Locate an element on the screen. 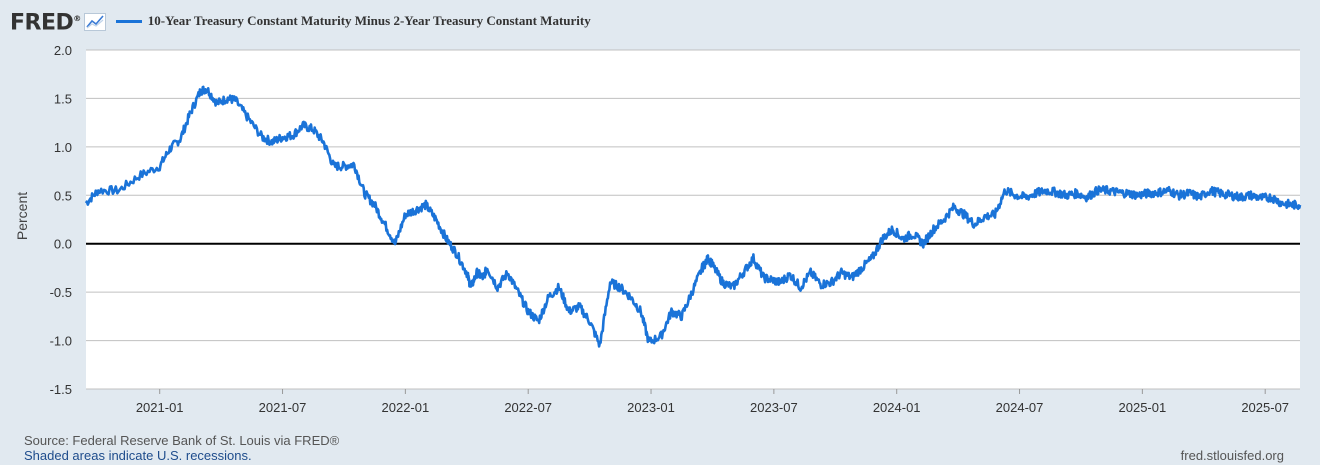  x-tick-label: 2025-01 is located at coordinates (1143, 407).